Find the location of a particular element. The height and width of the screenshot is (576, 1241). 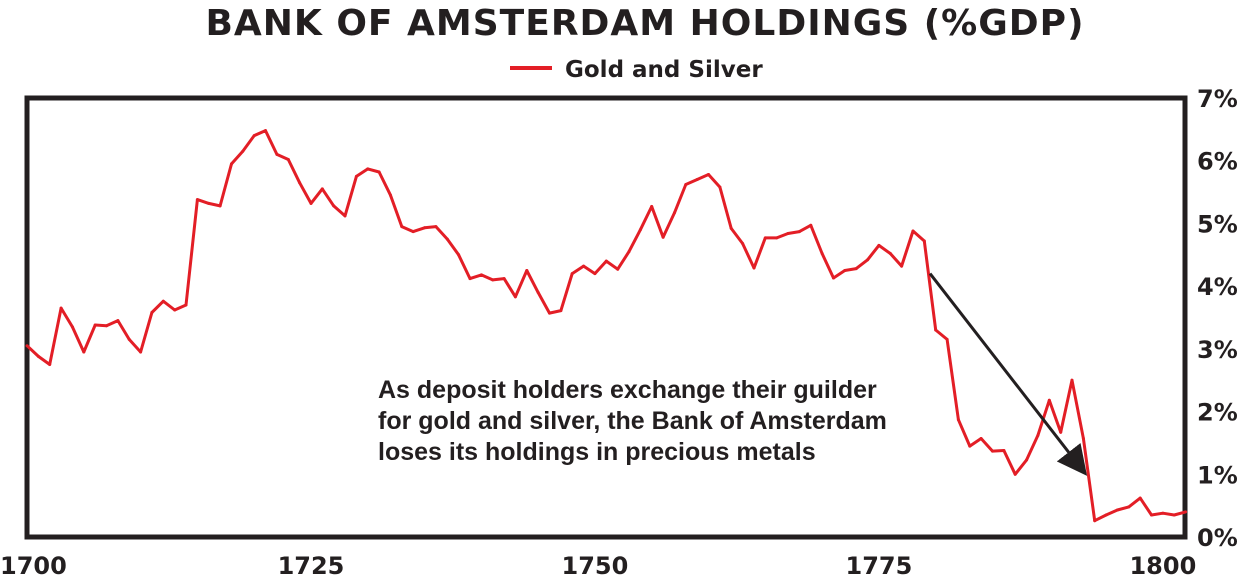

y-tick-label: 2% is located at coordinates (1217, 413).